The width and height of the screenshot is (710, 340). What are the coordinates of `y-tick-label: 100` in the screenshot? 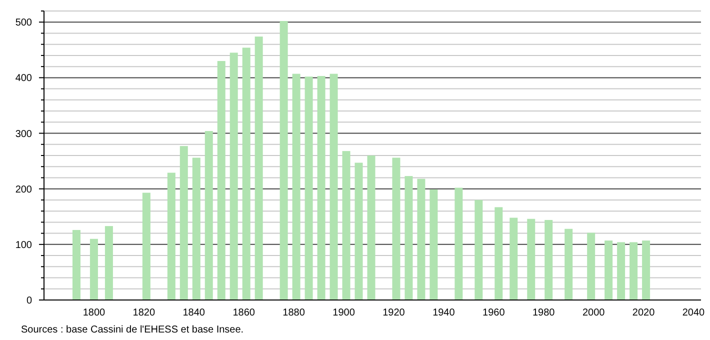 It's located at (23, 245).